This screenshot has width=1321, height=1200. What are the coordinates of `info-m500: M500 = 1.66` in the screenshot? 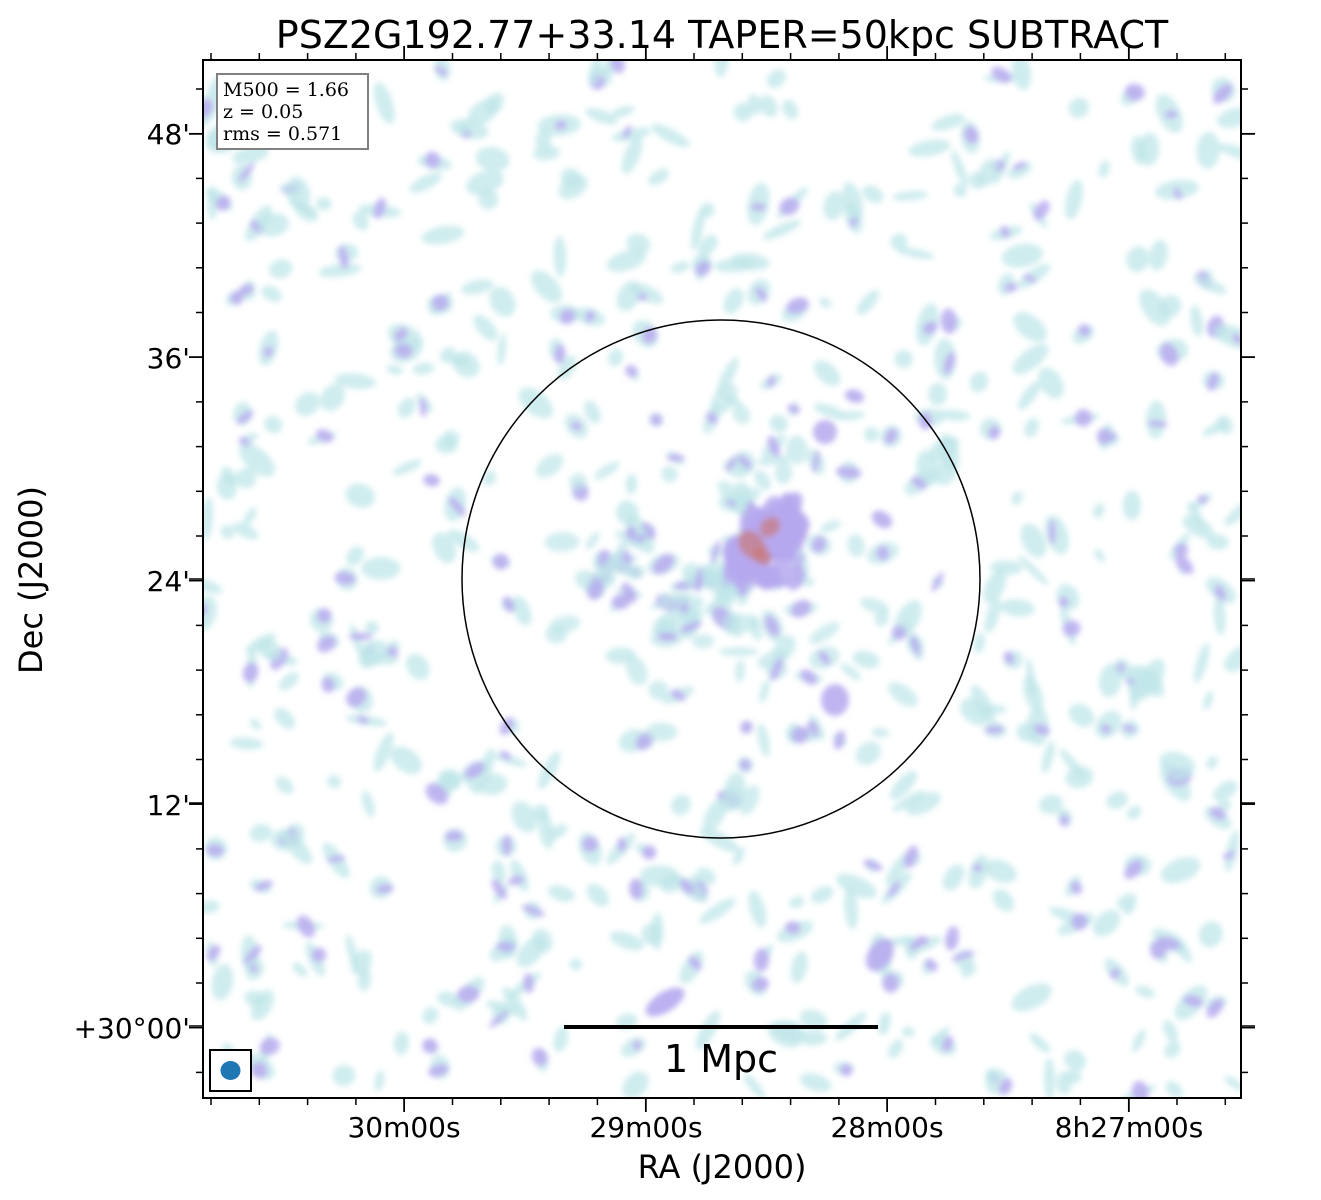 It's located at (286, 90).